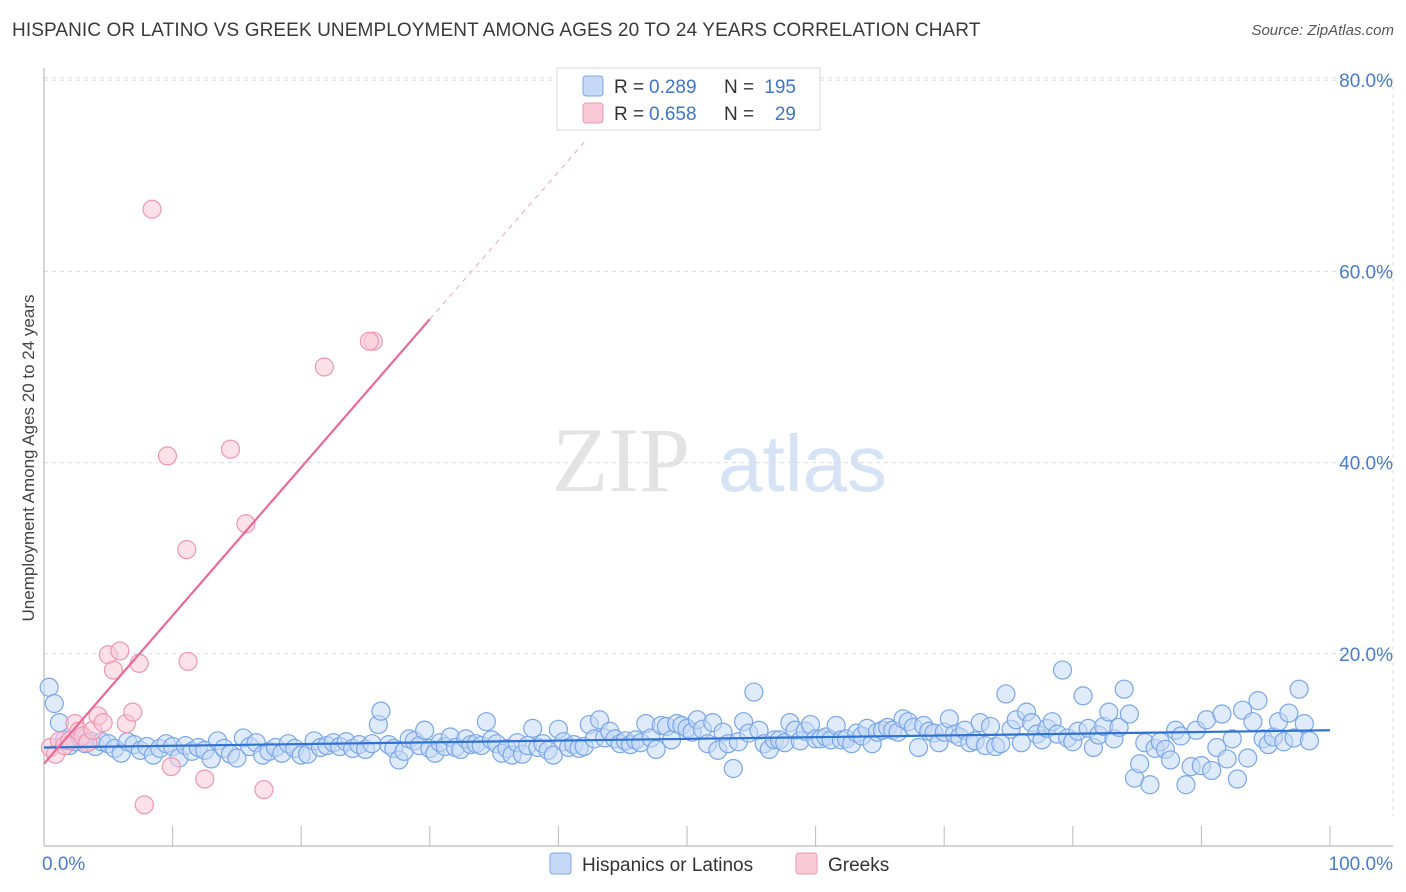 This screenshot has height=892, width=1406. Describe the element at coordinates (806, 863) in the screenshot. I see `bottom-legend-swatch-pink` at that location.